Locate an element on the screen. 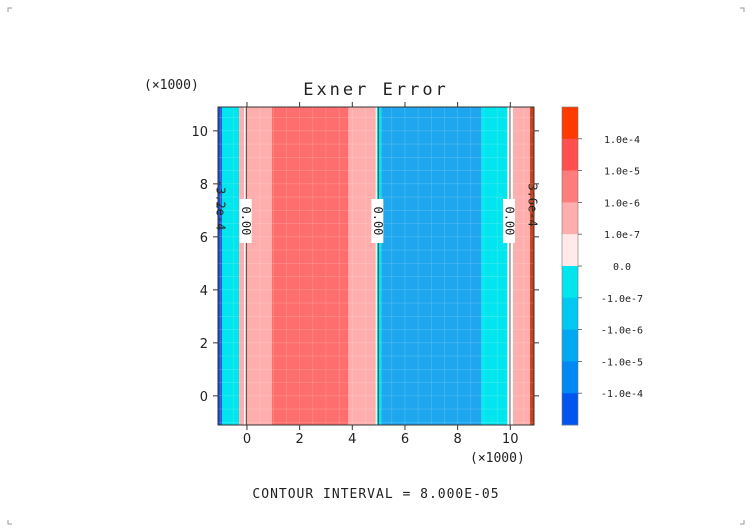 This screenshot has width=752, height=532. contour-label-0: 0.00 is located at coordinates (246, 220).